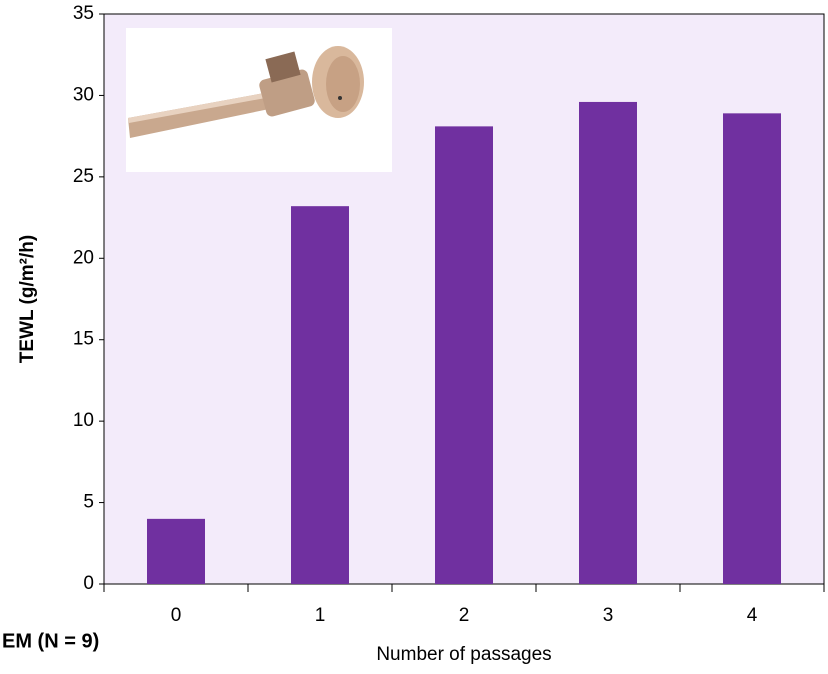 The image size is (828, 674). I want to click on y-tick-label: 30, so click(83, 94).